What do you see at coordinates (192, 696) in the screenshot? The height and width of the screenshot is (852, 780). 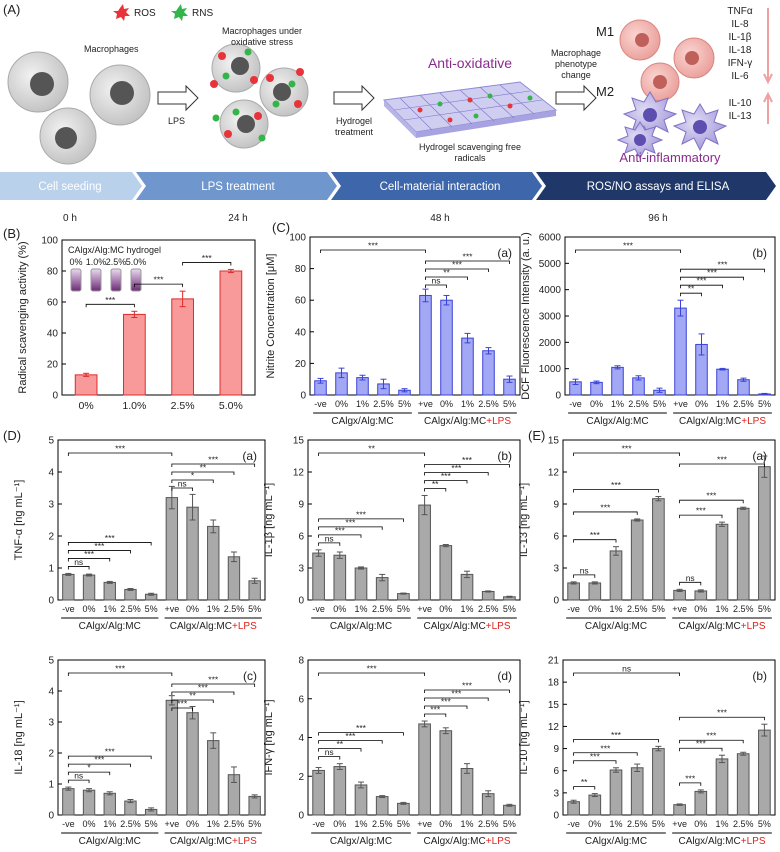 I see `significance-label: **` at bounding box center [192, 696].